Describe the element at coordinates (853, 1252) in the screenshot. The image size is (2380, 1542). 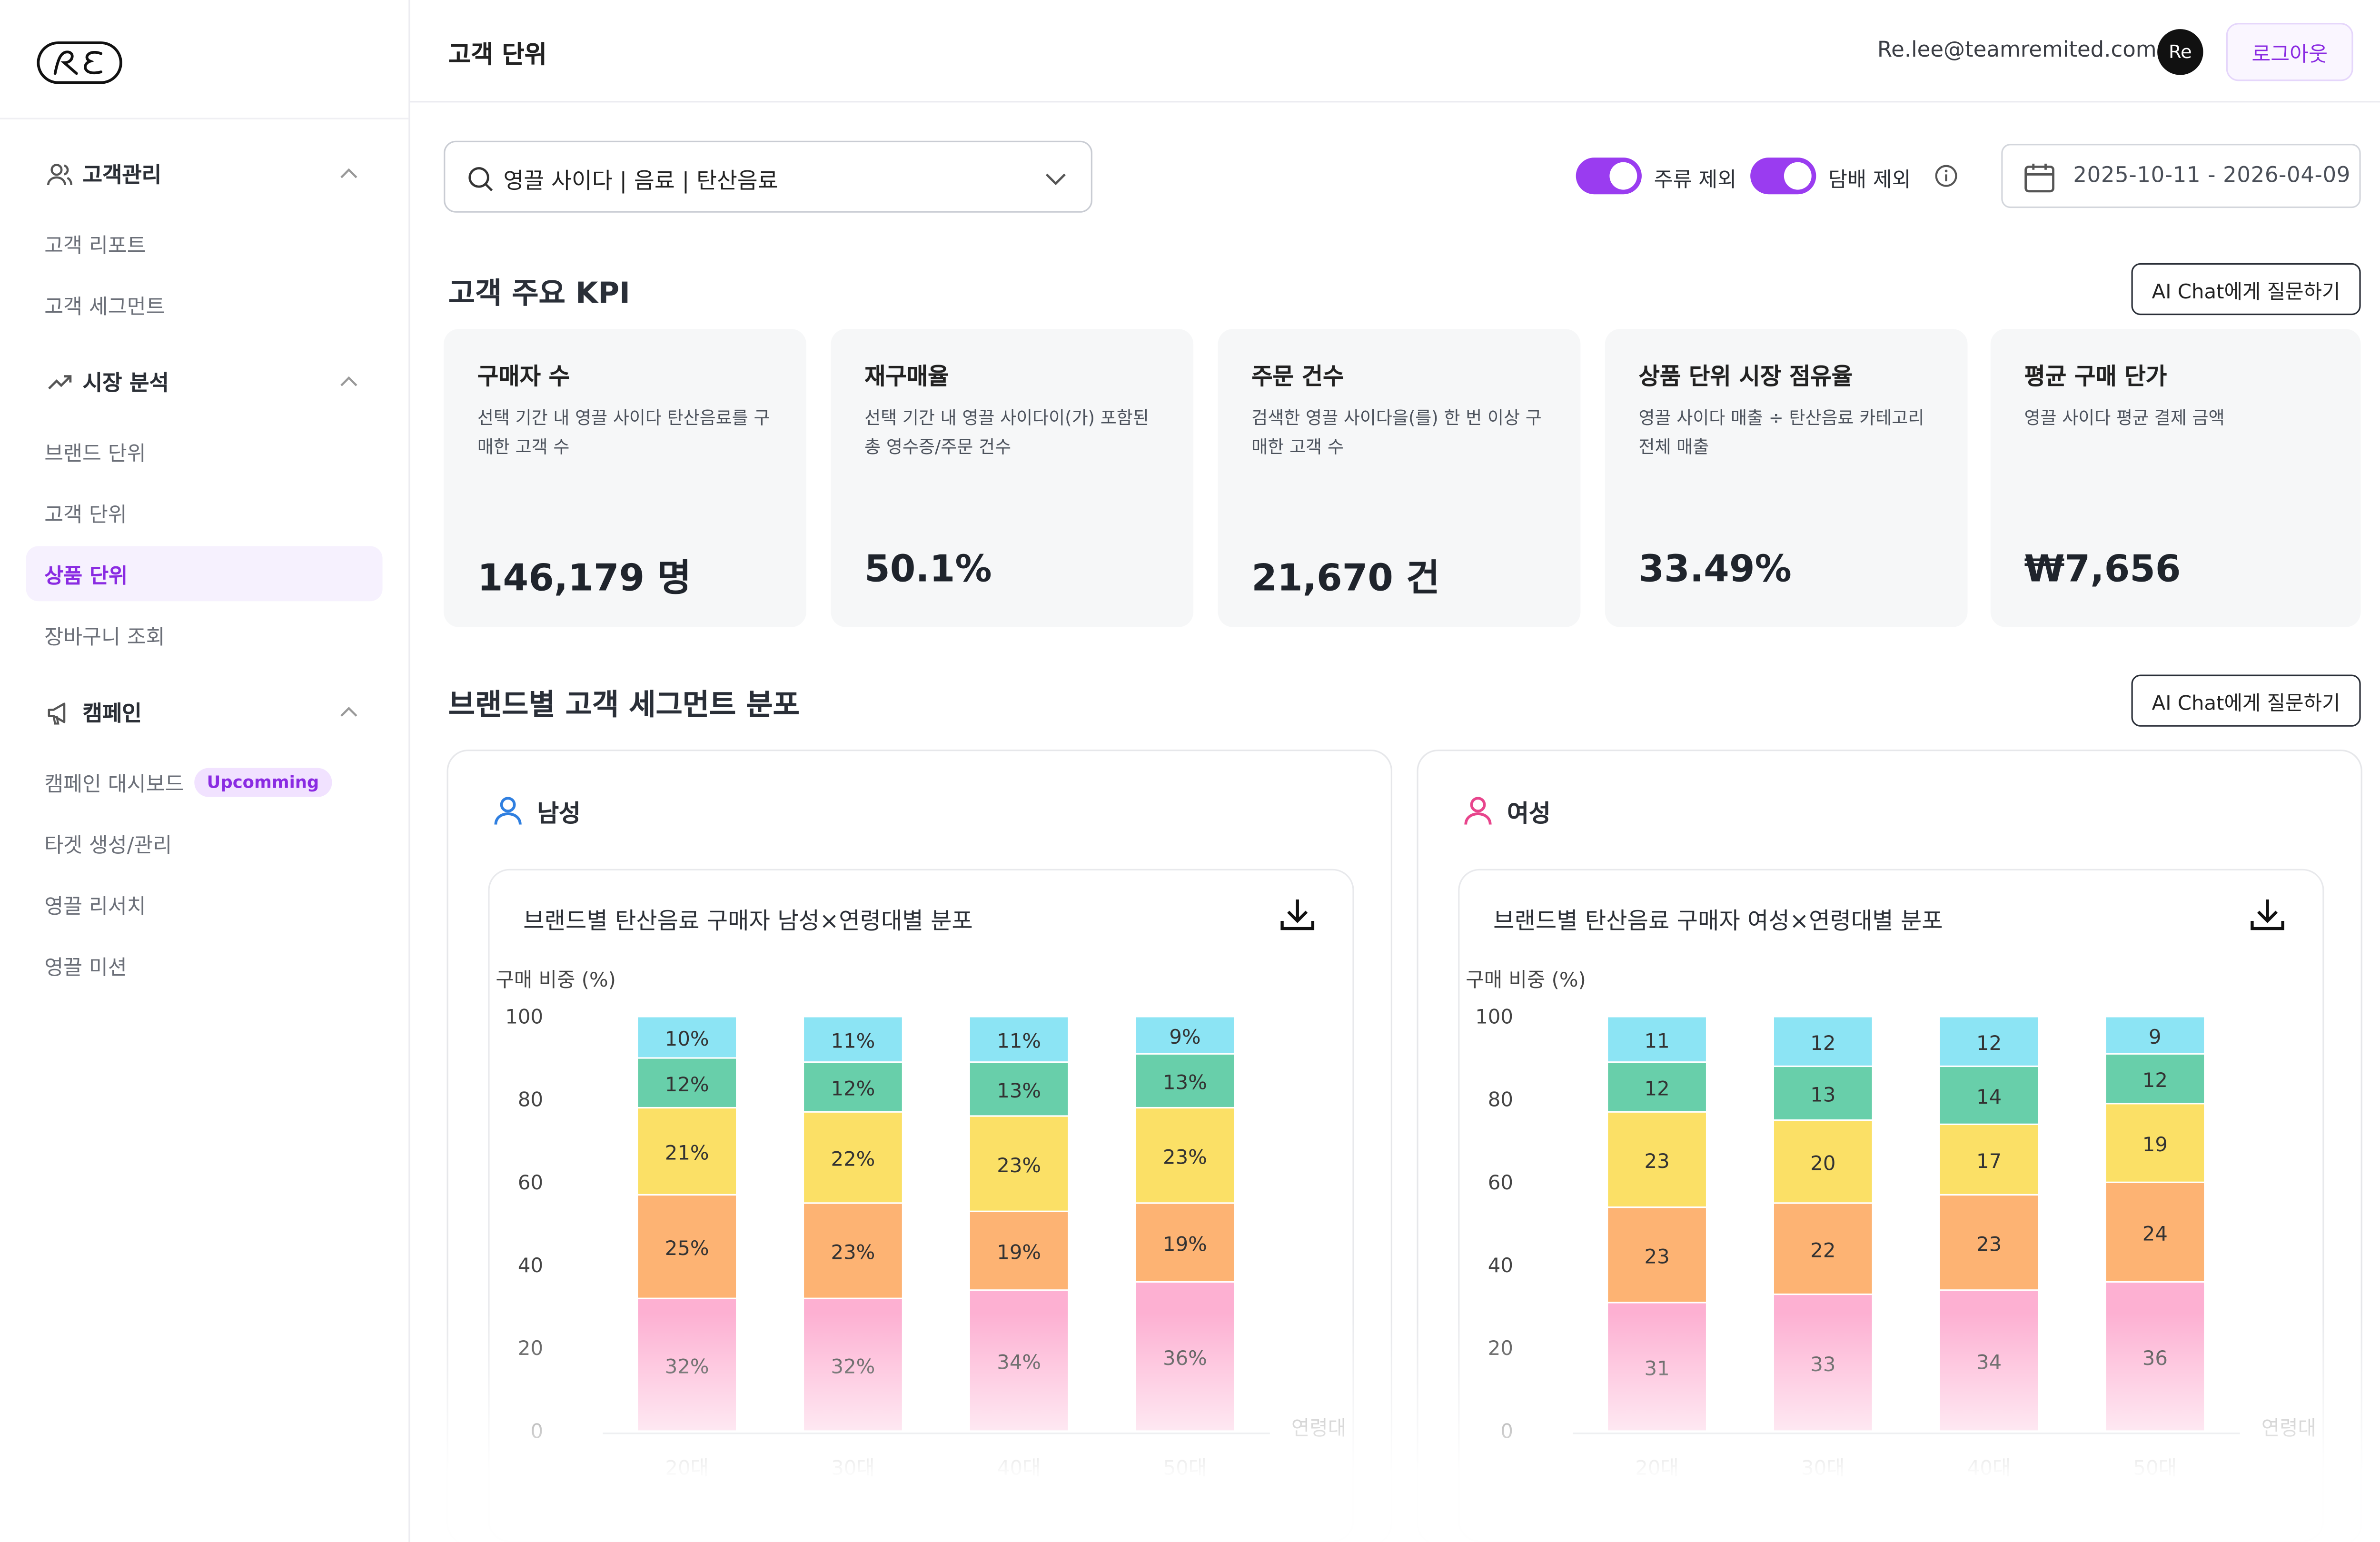
I see `data-label: 23%` at that location.